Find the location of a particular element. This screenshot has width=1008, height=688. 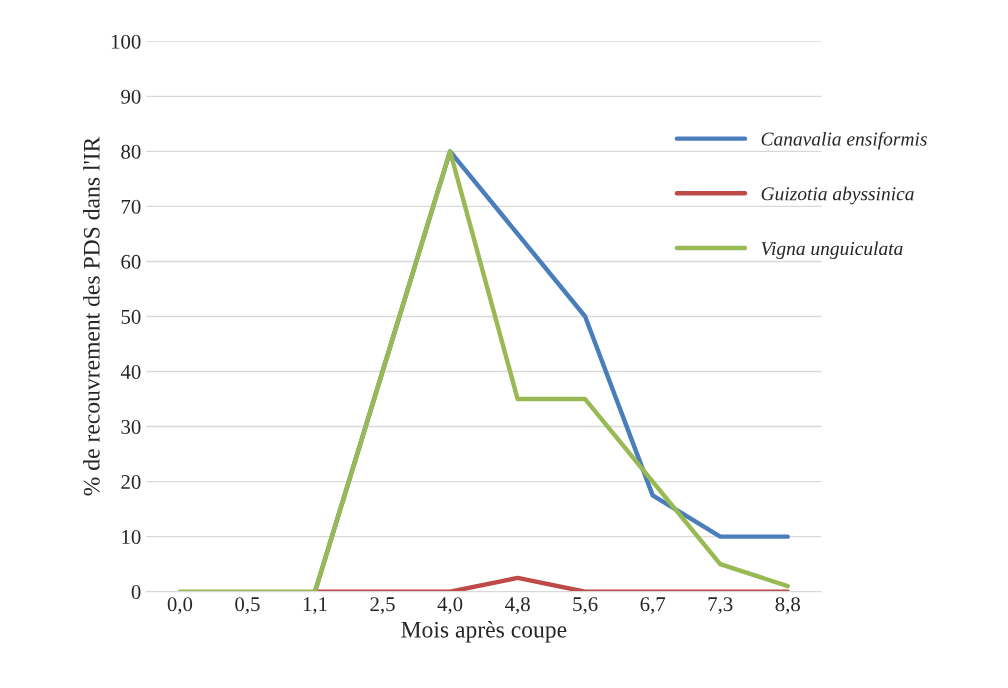

x-tick-label: 0,5 is located at coordinates (247, 606).